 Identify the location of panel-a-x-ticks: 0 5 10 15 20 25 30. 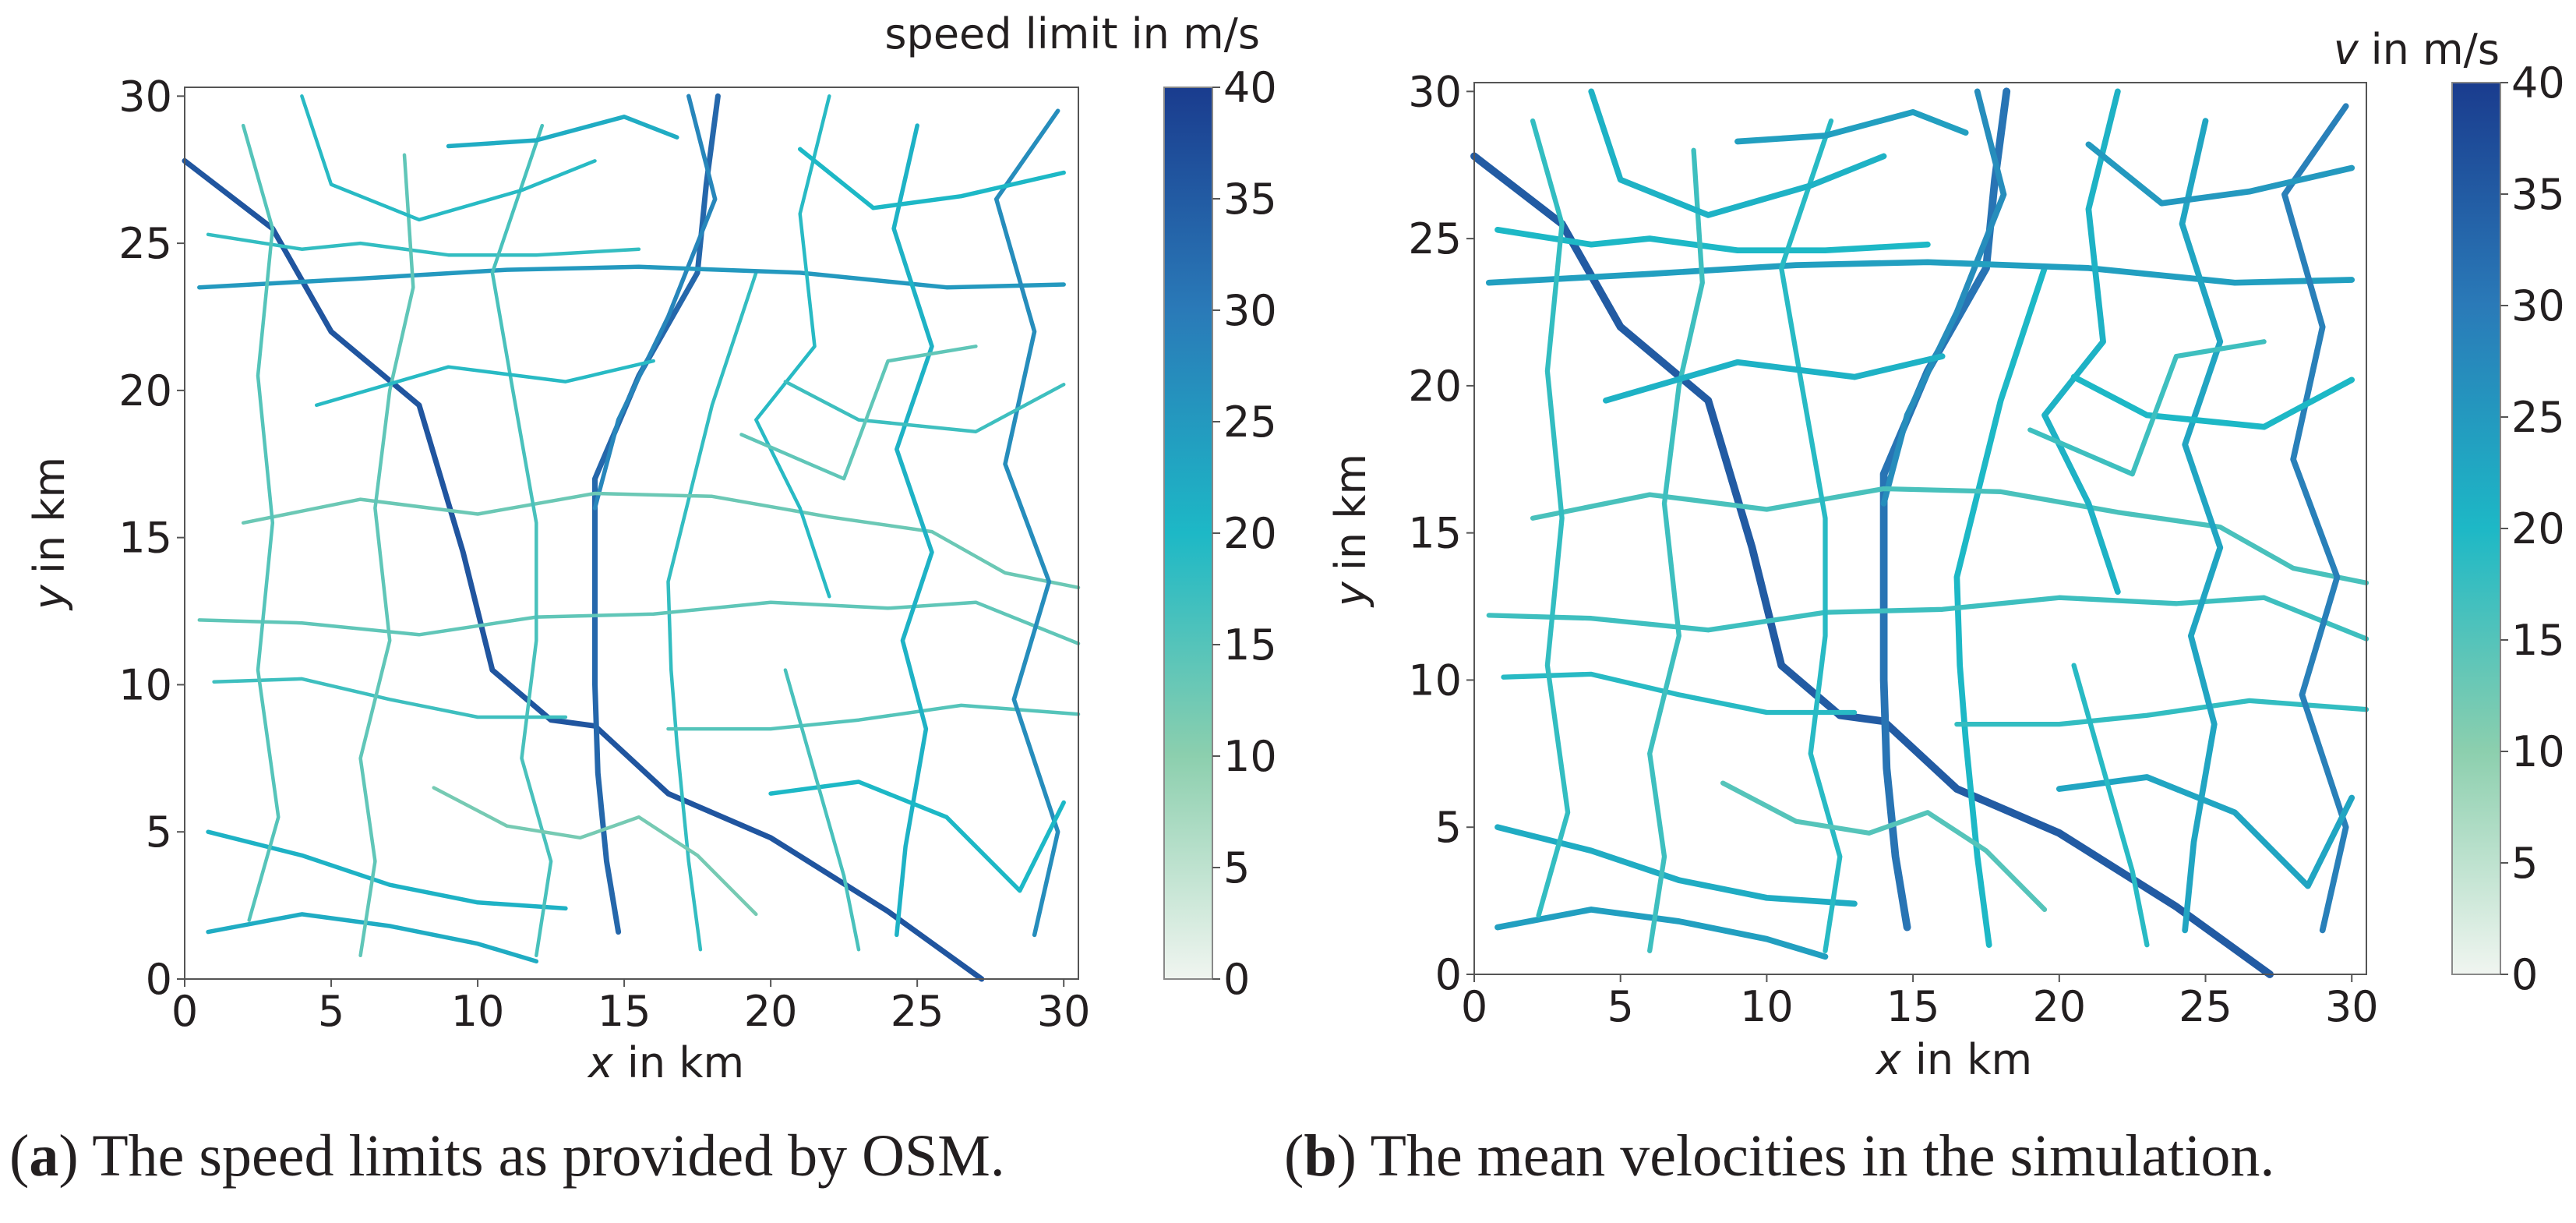
(631, 1007).